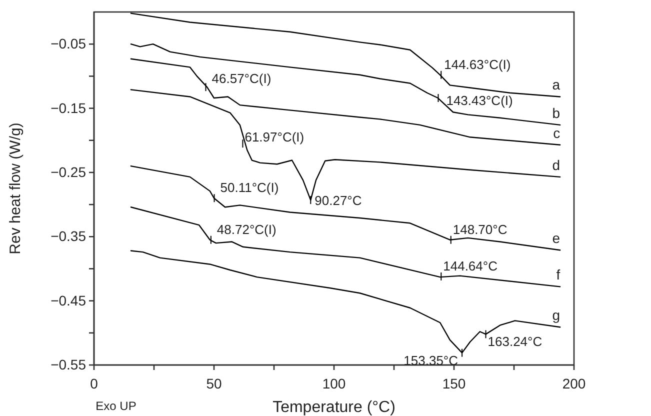 This screenshot has height=416, width=651. I want to click on annotation: 46.57°C(I), so click(242, 78).